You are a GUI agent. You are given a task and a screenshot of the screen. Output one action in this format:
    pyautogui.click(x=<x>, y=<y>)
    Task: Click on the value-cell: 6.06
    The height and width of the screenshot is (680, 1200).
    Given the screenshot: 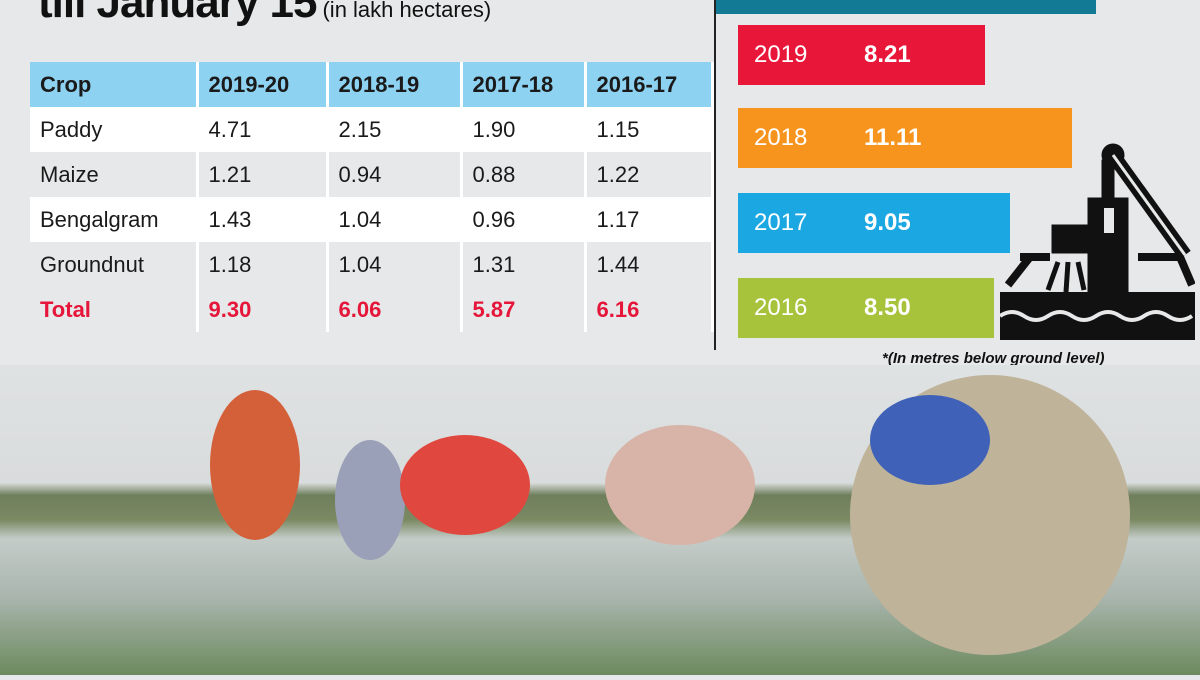 What is the action you would take?
    pyautogui.click(x=395, y=309)
    